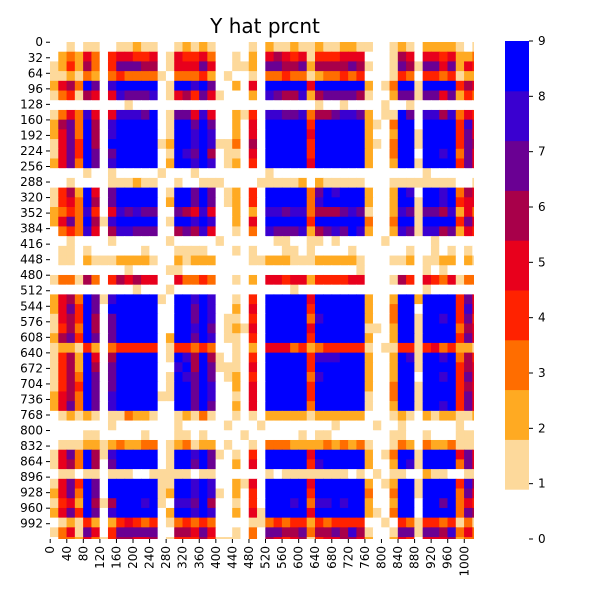 This screenshot has height=600, width=600. Describe the element at coordinates (31, 244) in the screenshot. I see `y-tick-label: 416` at that location.